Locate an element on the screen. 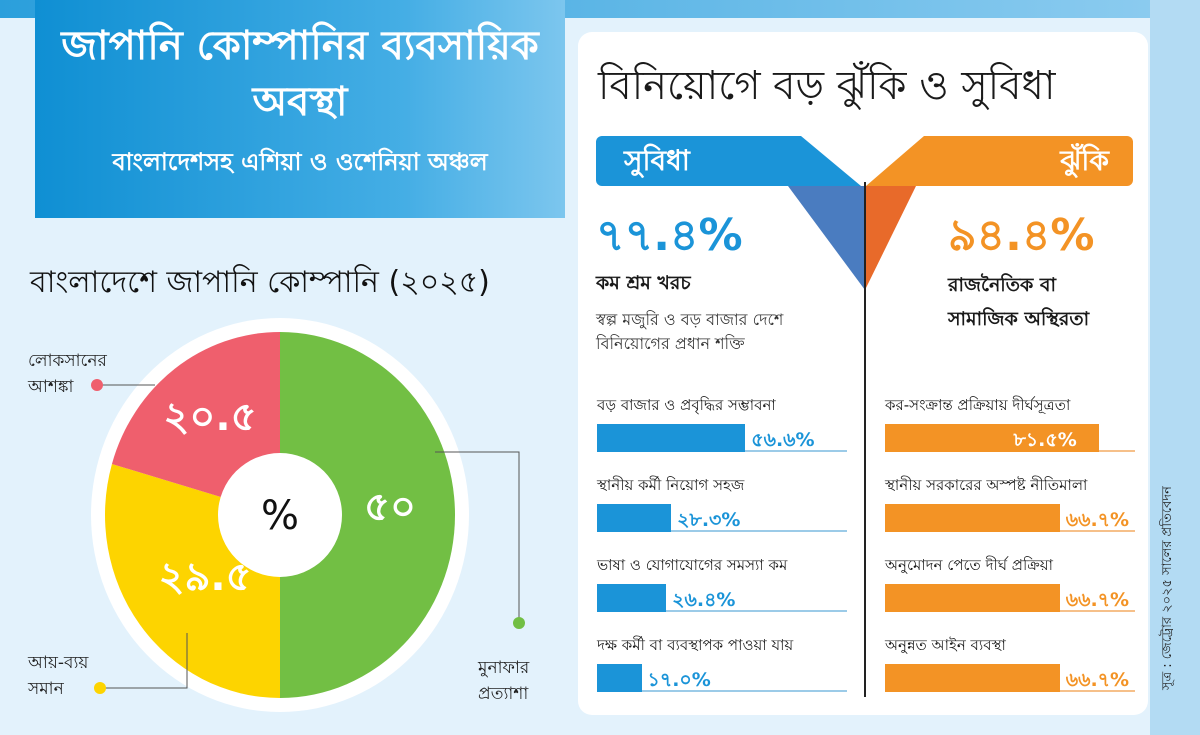  legend-dot-breakeven is located at coordinates (100, 688).